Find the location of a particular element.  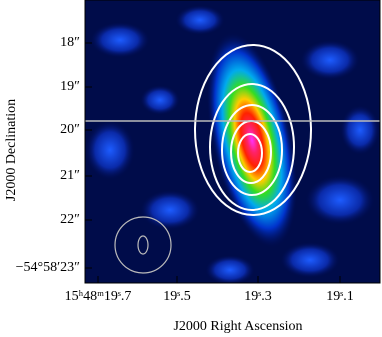

y-tick-labels: 18″ 19″ 20″ 21″ 22″ −54°58′23″ is located at coordinates (48, 155).